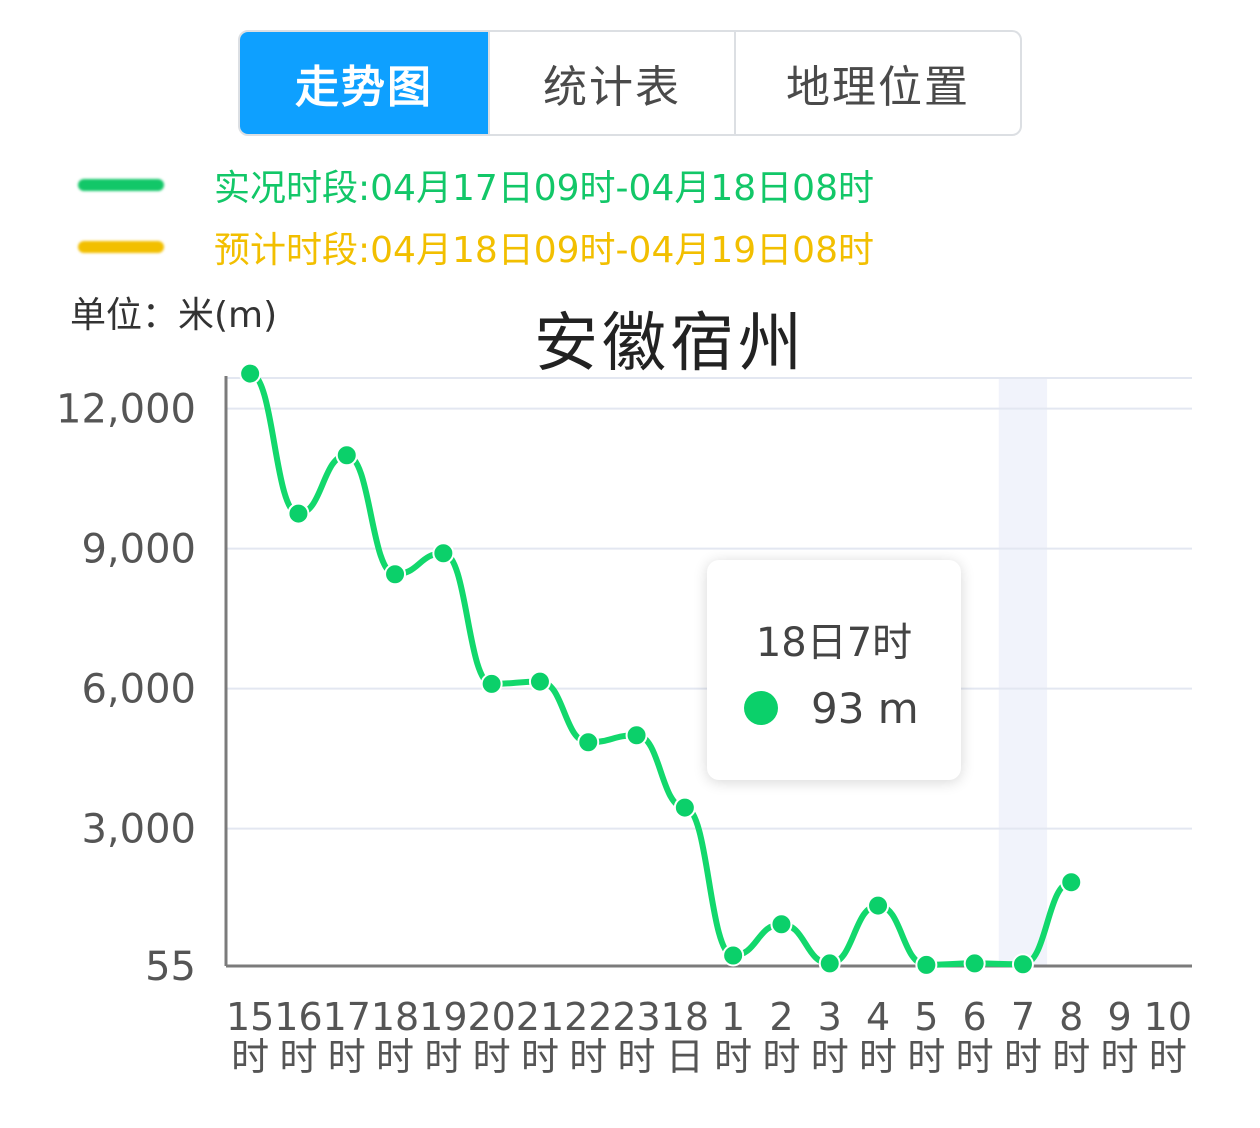 Image resolution: width=1260 pixels, height=1128 pixels. What do you see at coordinates (1168, 1037) in the screenshot?
I see `x-tick-label: 10 时` at bounding box center [1168, 1037].